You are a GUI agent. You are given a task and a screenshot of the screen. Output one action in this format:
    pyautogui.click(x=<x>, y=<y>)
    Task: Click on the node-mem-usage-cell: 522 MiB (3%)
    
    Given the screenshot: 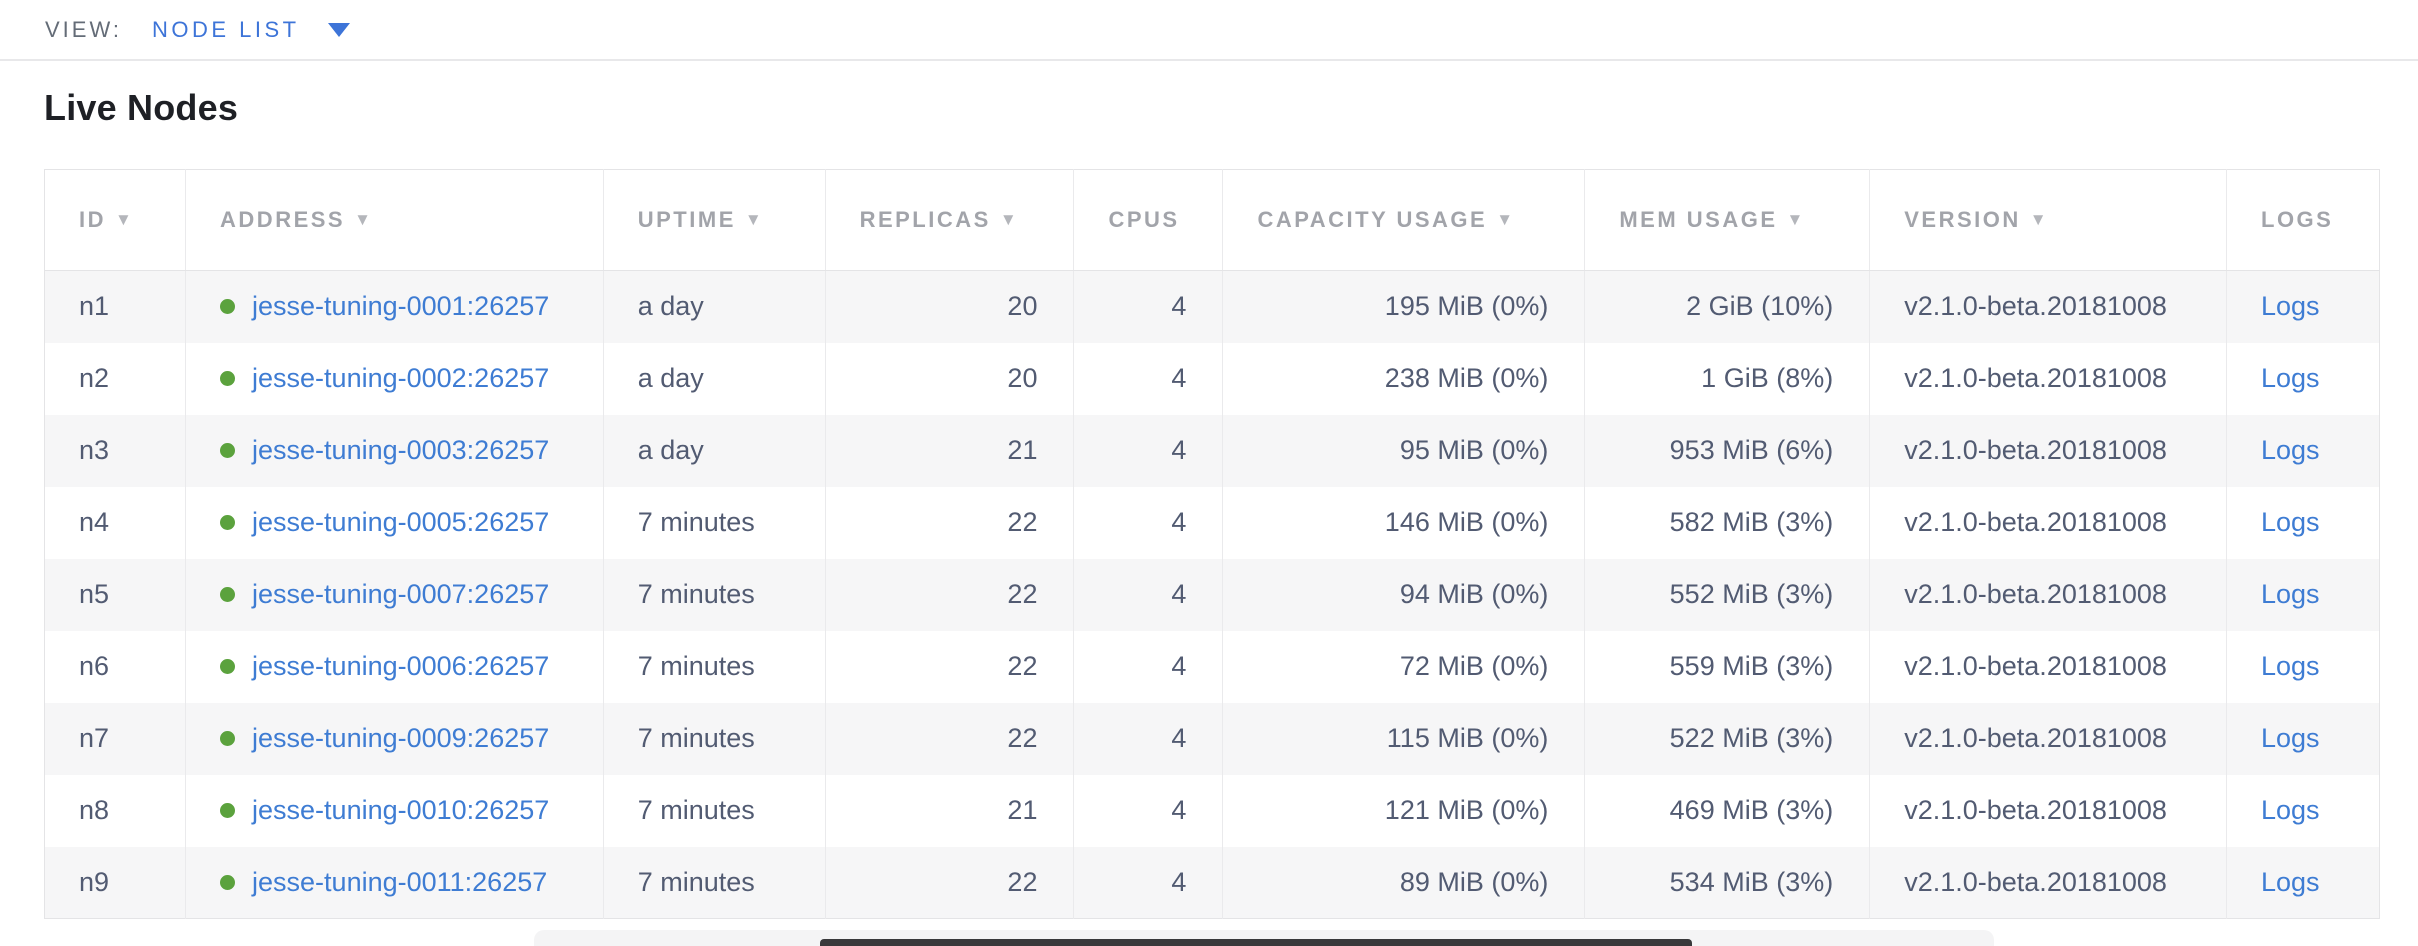 What is the action you would take?
    pyautogui.click(x=1727, y=738)
    